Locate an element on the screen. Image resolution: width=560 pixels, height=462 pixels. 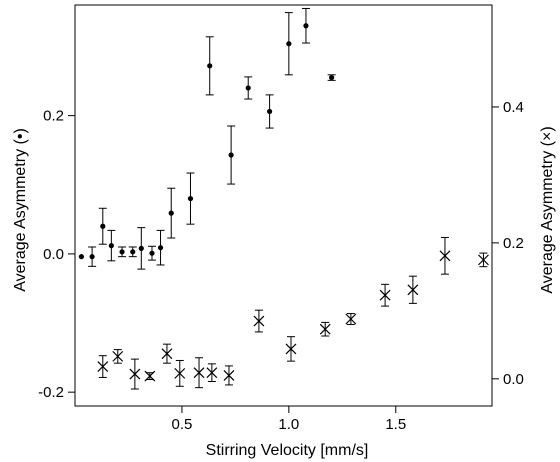
y-axis-left: -0.2 0.0 0.2 is located at coordinates (56, 254).